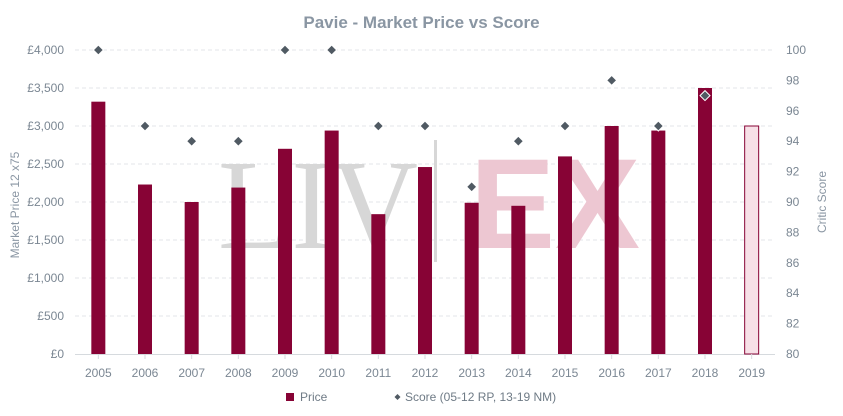 The height and width of the screenshot is (416, 843). Describe the element at coordinates (45, 88) in the screenshot. I see `y-tick-label: £3,500` at that location.